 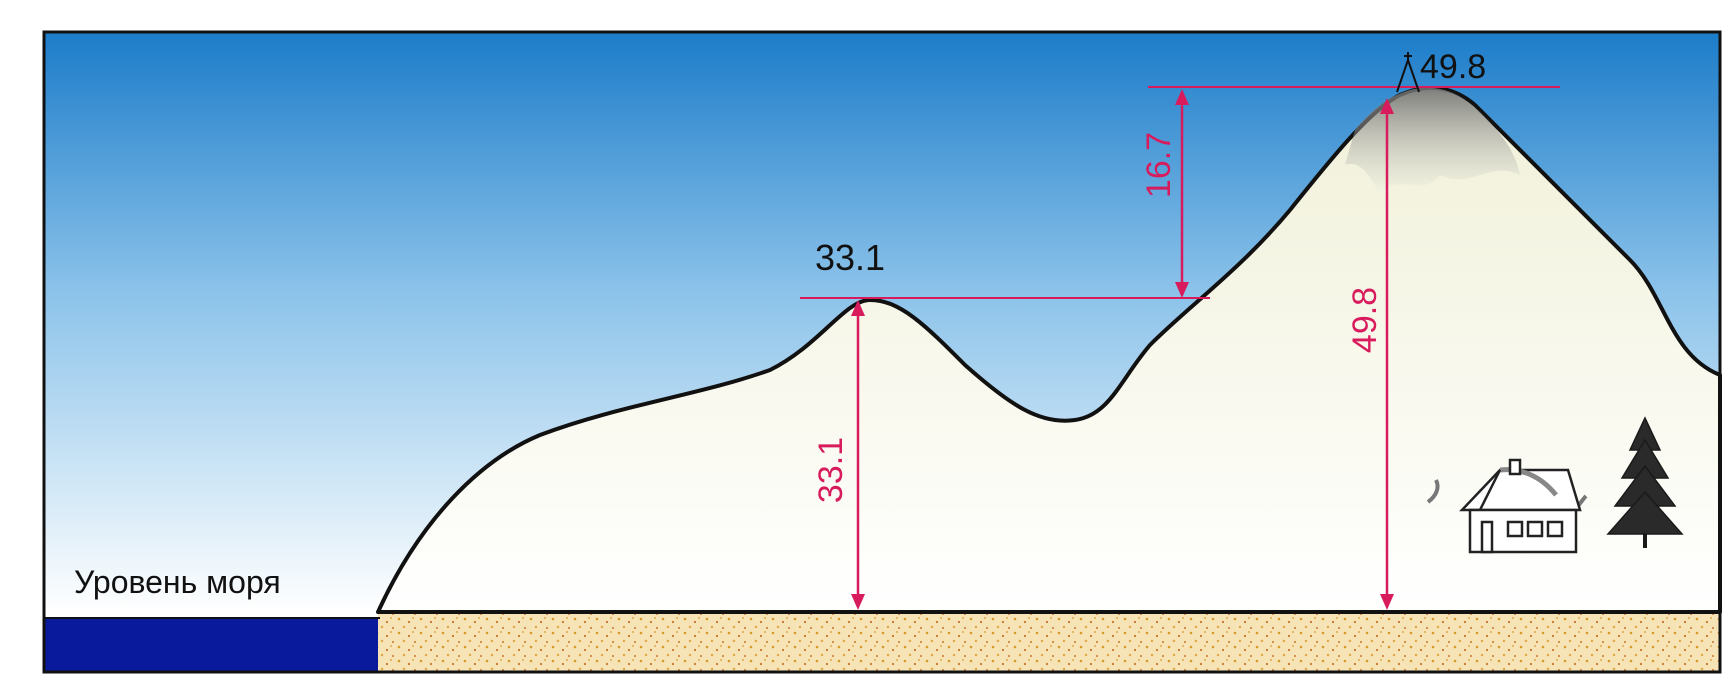 What do you see at coordinates (831, 470) in the screenshot?
I see `dimension-small-label: 33.1` at bounding box center [831, 470].